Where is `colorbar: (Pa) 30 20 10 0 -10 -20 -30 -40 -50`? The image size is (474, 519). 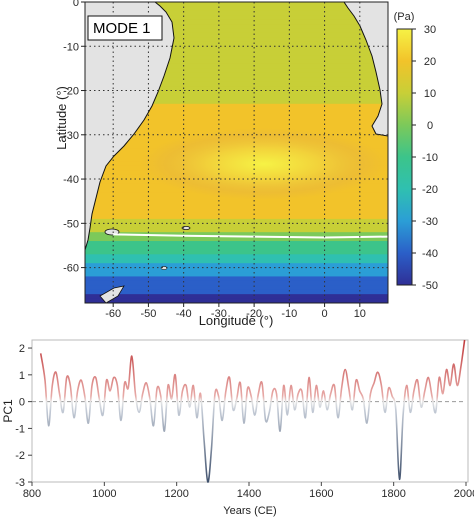 colorbar: (Pa) 30 20 10 0 -10 -20 -30 -40 -50 is located at coordinates (416, 151).